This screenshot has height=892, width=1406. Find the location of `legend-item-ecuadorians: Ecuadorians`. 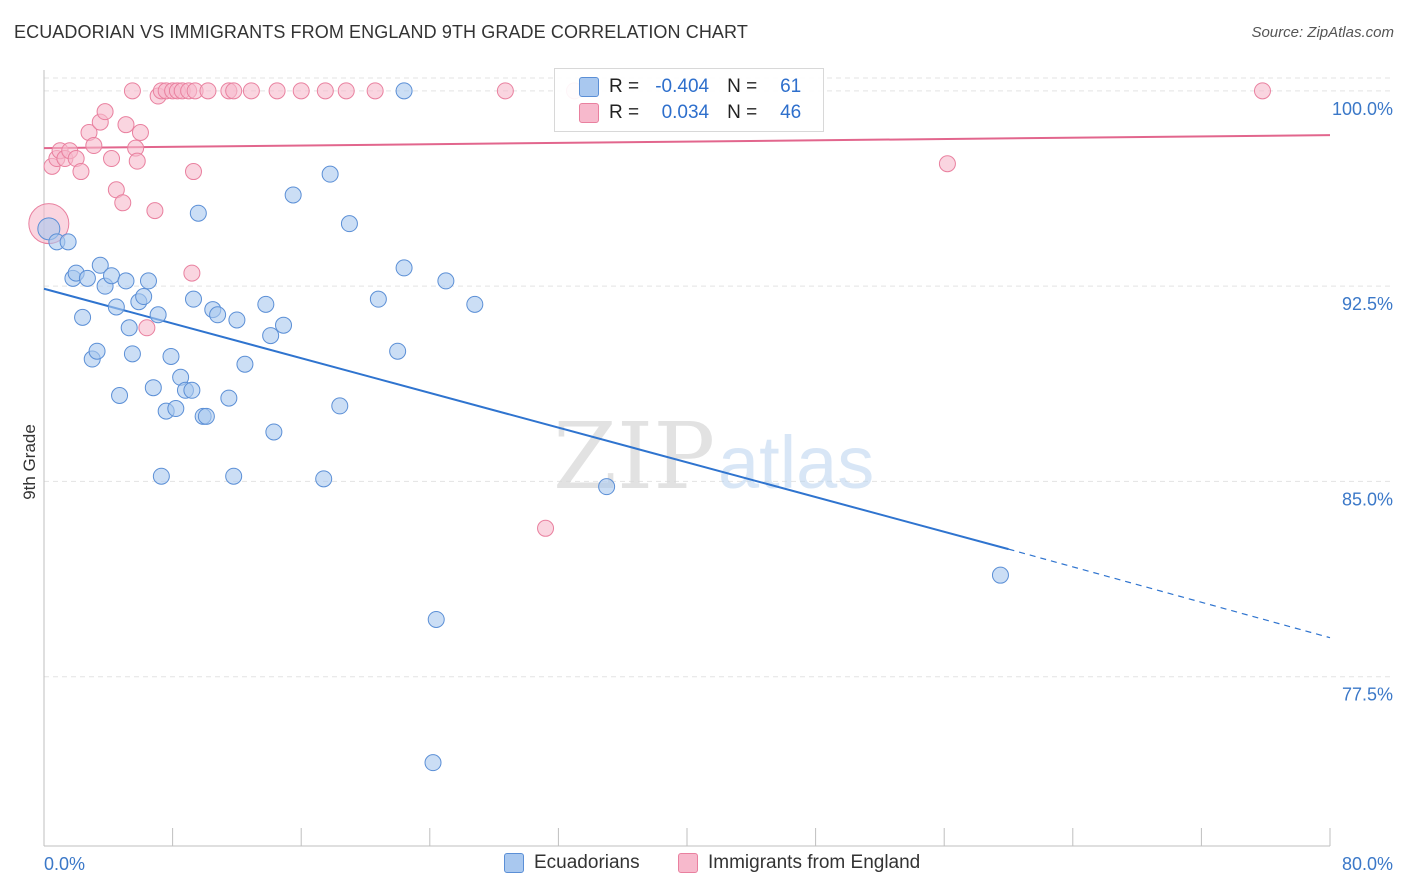

legend-item-ecuadorians: Ecuadorians is located at coordinates (572, 863).